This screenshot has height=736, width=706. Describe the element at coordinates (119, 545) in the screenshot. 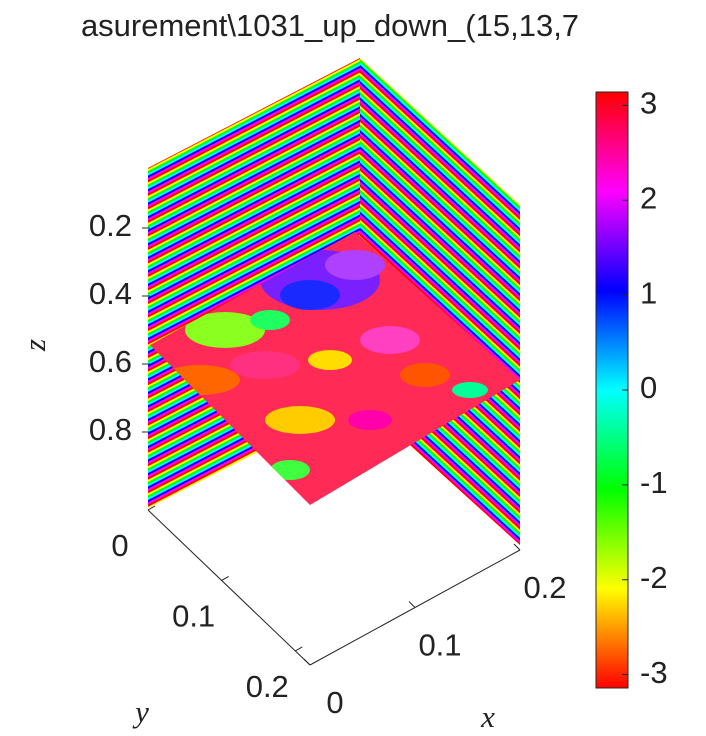

I see `y-tick-label: 0` at that location.